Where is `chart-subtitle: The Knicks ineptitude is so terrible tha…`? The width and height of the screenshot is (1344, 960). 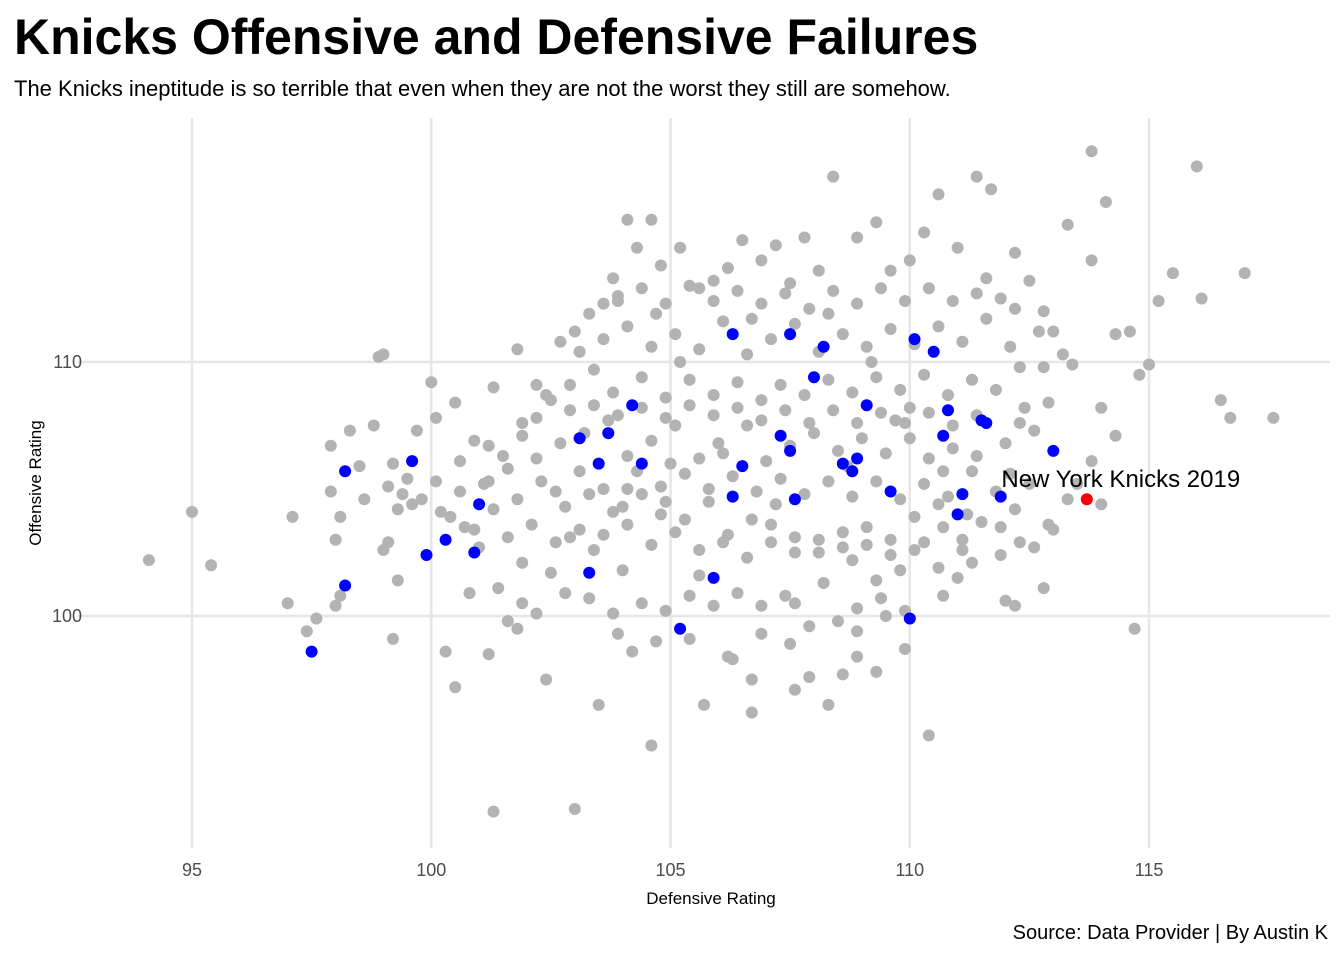 chart-subtitle: The Knicks ineptitude is so terrible tha… is located at coordinates (482, 88).